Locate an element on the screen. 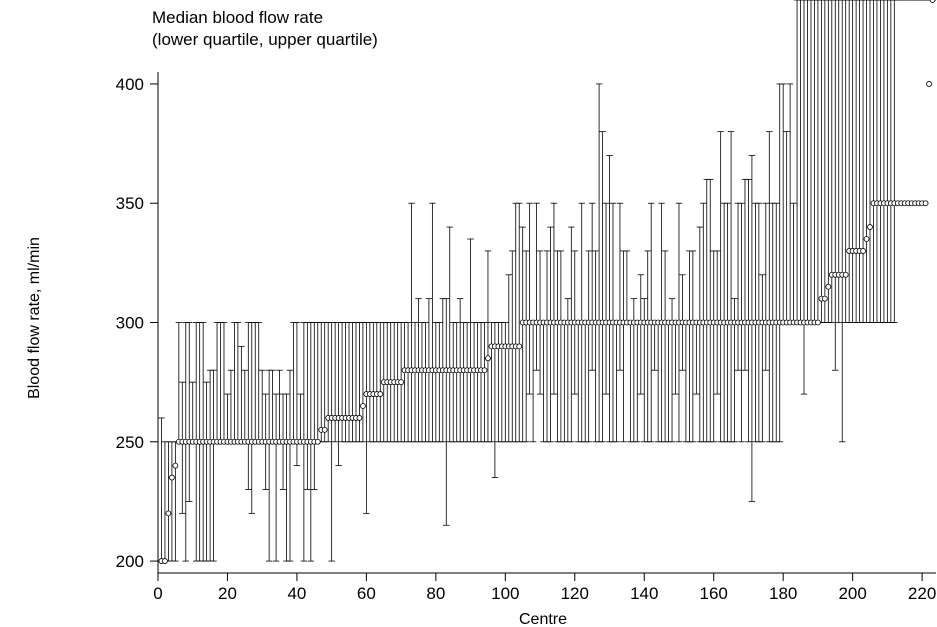 This screenshot has height=627, width=937. y-tick-label: 250 is located at coordinates (130, 442).